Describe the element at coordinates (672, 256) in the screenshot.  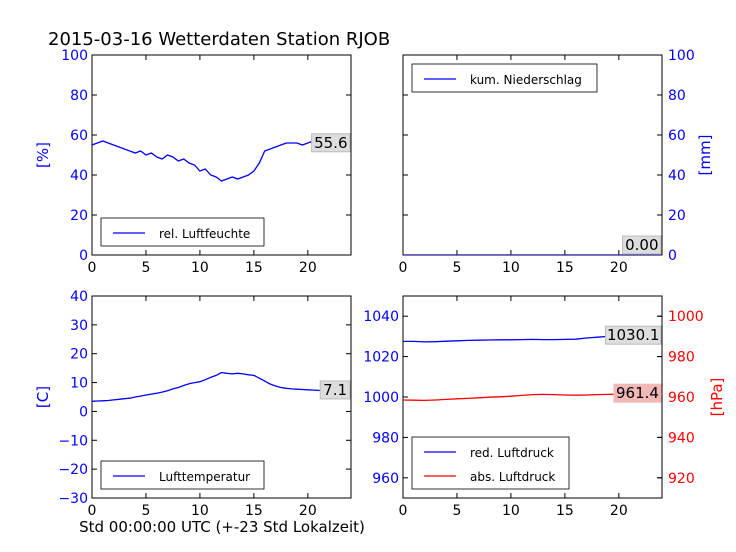
I see `precipitation-ytick-label-right: 0` at that location.